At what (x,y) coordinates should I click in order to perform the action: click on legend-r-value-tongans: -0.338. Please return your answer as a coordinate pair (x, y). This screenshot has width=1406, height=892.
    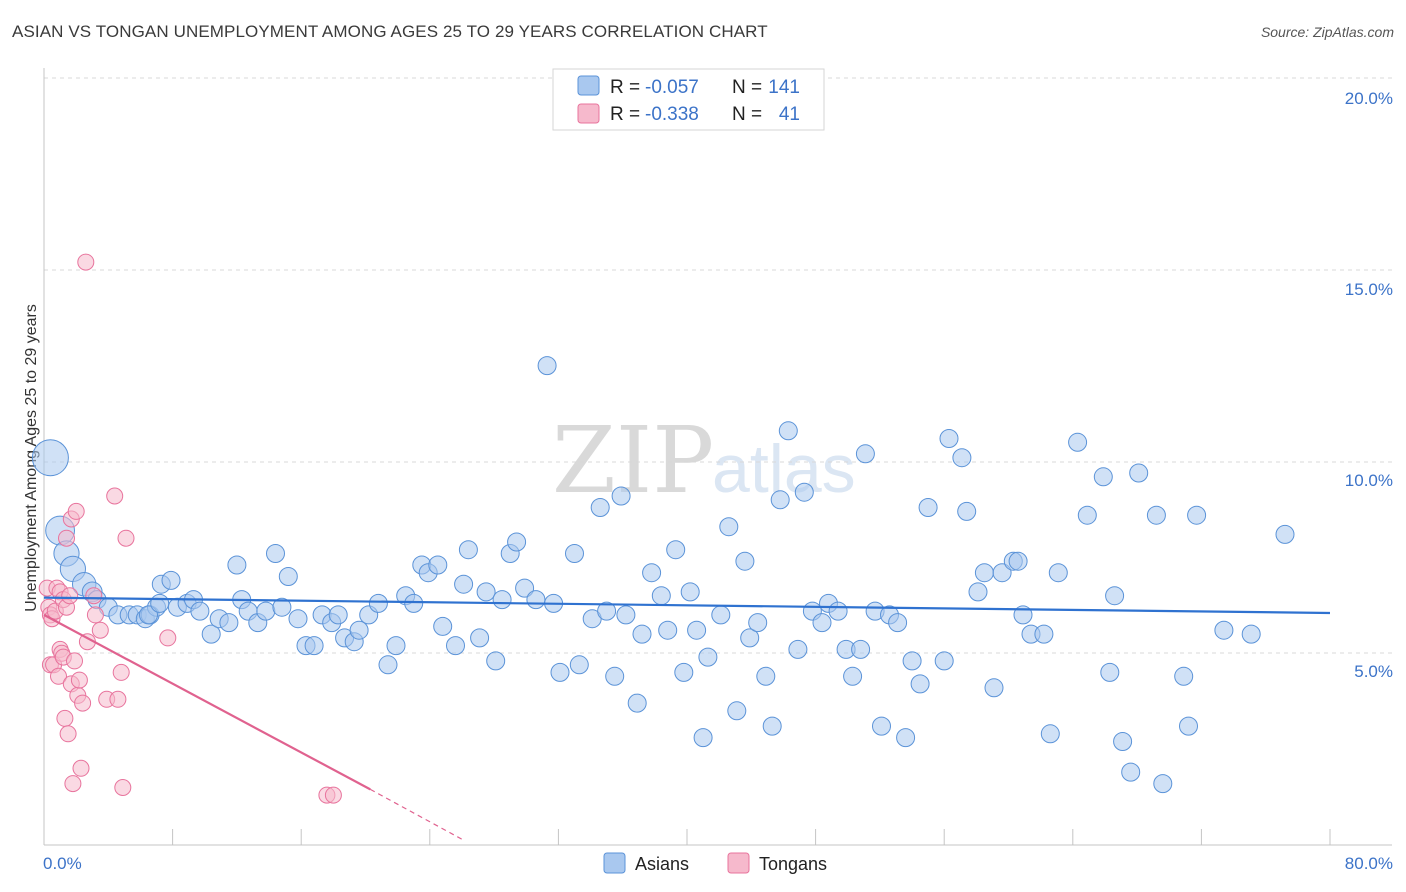
    Looking at the image, I should click on (672, 114).